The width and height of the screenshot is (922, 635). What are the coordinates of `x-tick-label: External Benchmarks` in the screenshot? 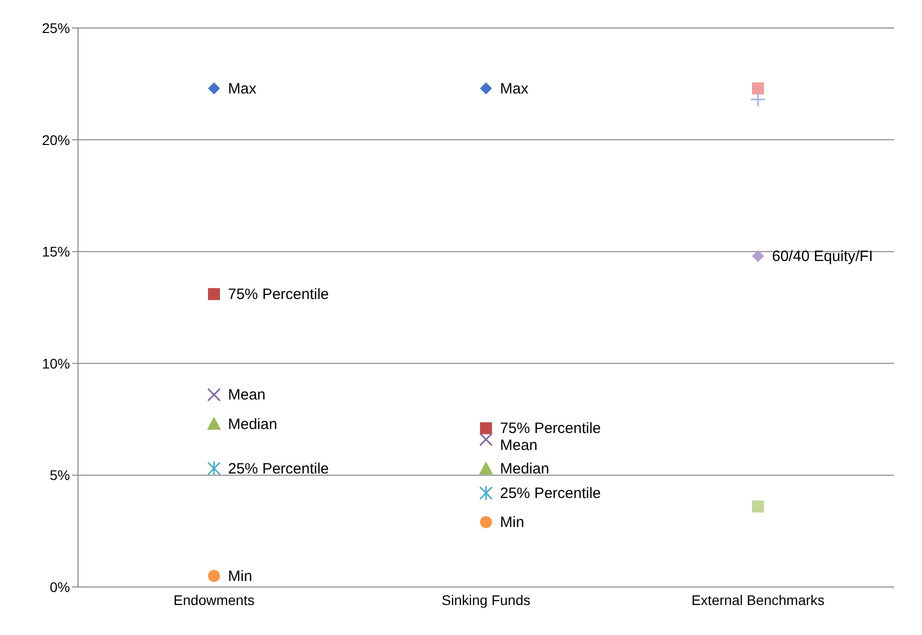 It's located at (758, 600).